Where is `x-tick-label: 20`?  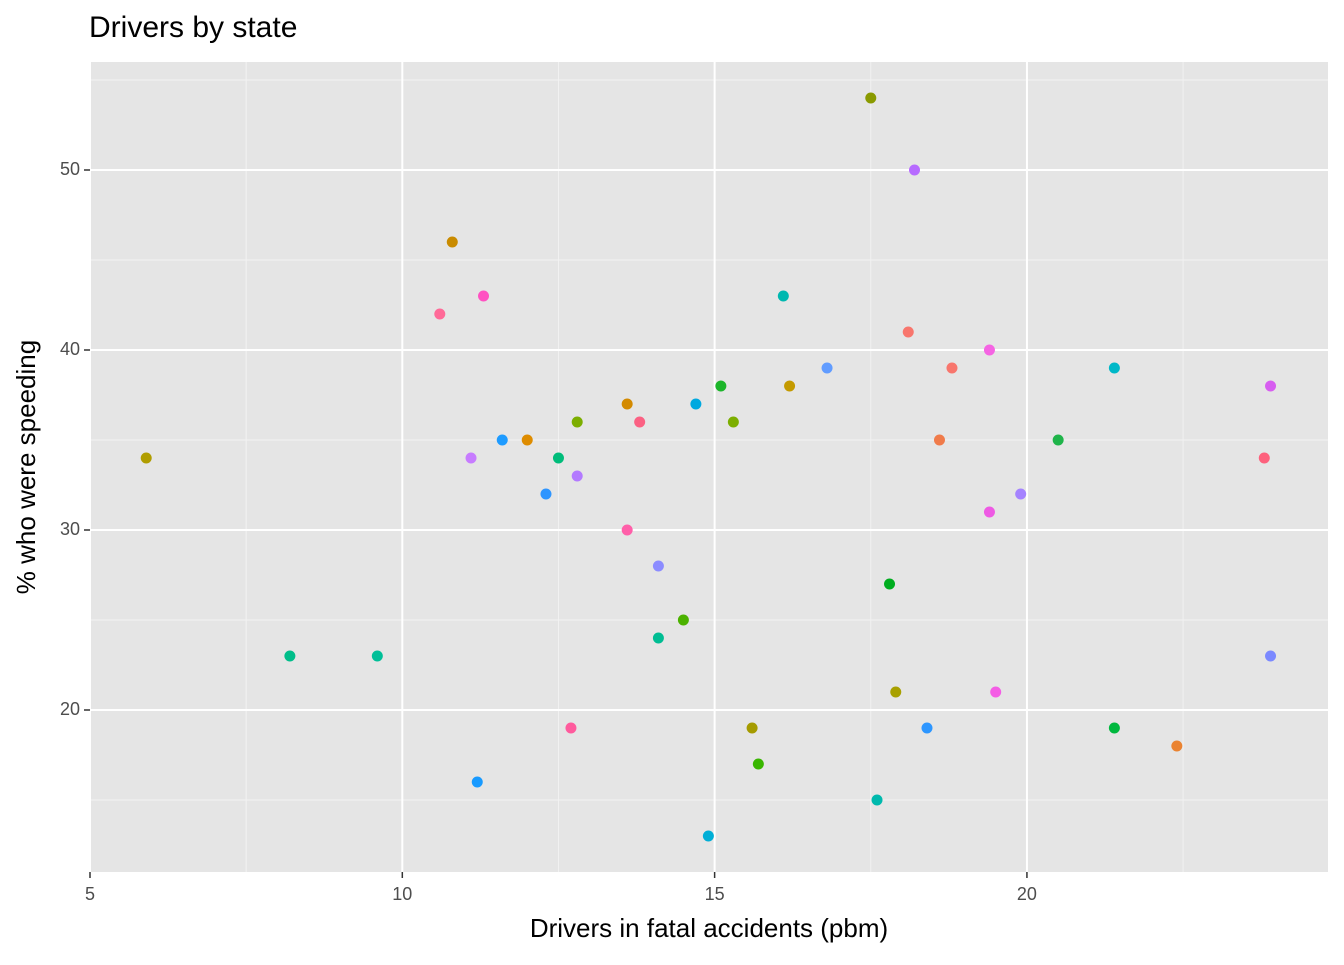
x-tick-label: 20 is located at coordinates (1027, 894).